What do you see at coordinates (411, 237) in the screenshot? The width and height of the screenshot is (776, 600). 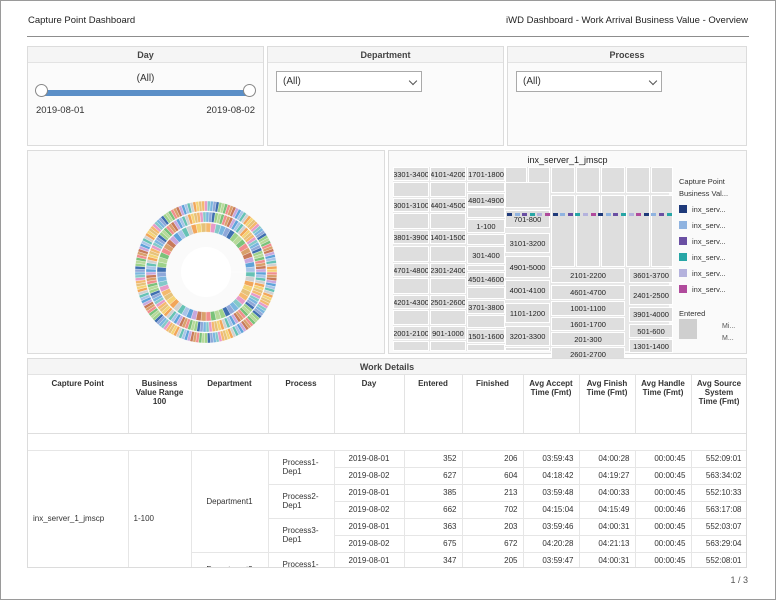 I see `treemap-cell: 3801-3900` at bounding box center [411, 237].